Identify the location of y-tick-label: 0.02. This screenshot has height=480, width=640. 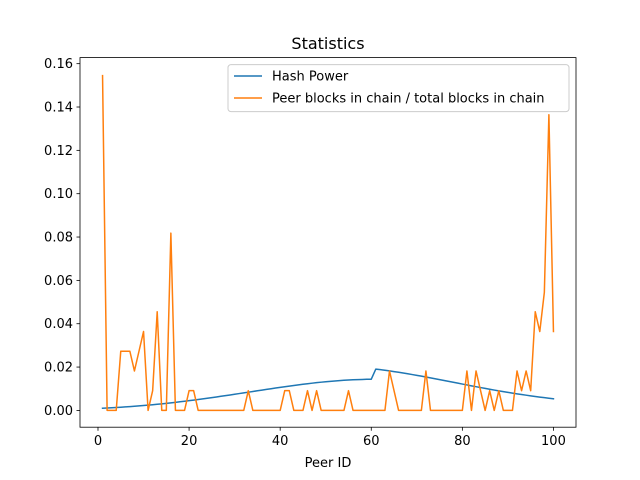
(58, 368).